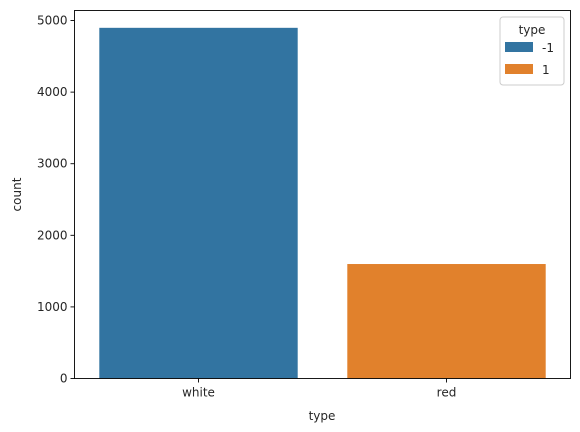 This screenshot has height=432, width=580. Describe the element at coordinates (52, 235) in the screenshot. I see `y-tick-label-2: 2000` at that location.